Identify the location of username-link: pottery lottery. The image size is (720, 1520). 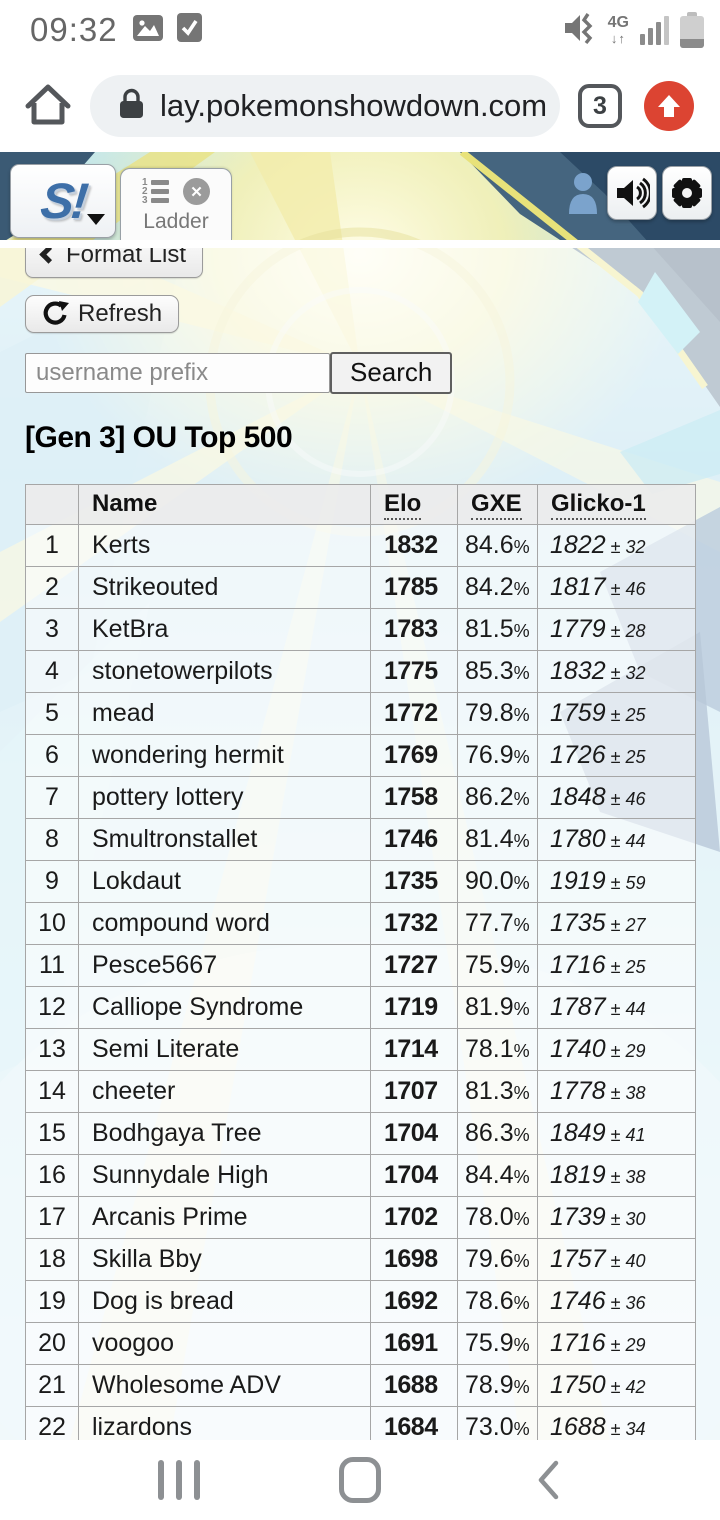
(224, 797).